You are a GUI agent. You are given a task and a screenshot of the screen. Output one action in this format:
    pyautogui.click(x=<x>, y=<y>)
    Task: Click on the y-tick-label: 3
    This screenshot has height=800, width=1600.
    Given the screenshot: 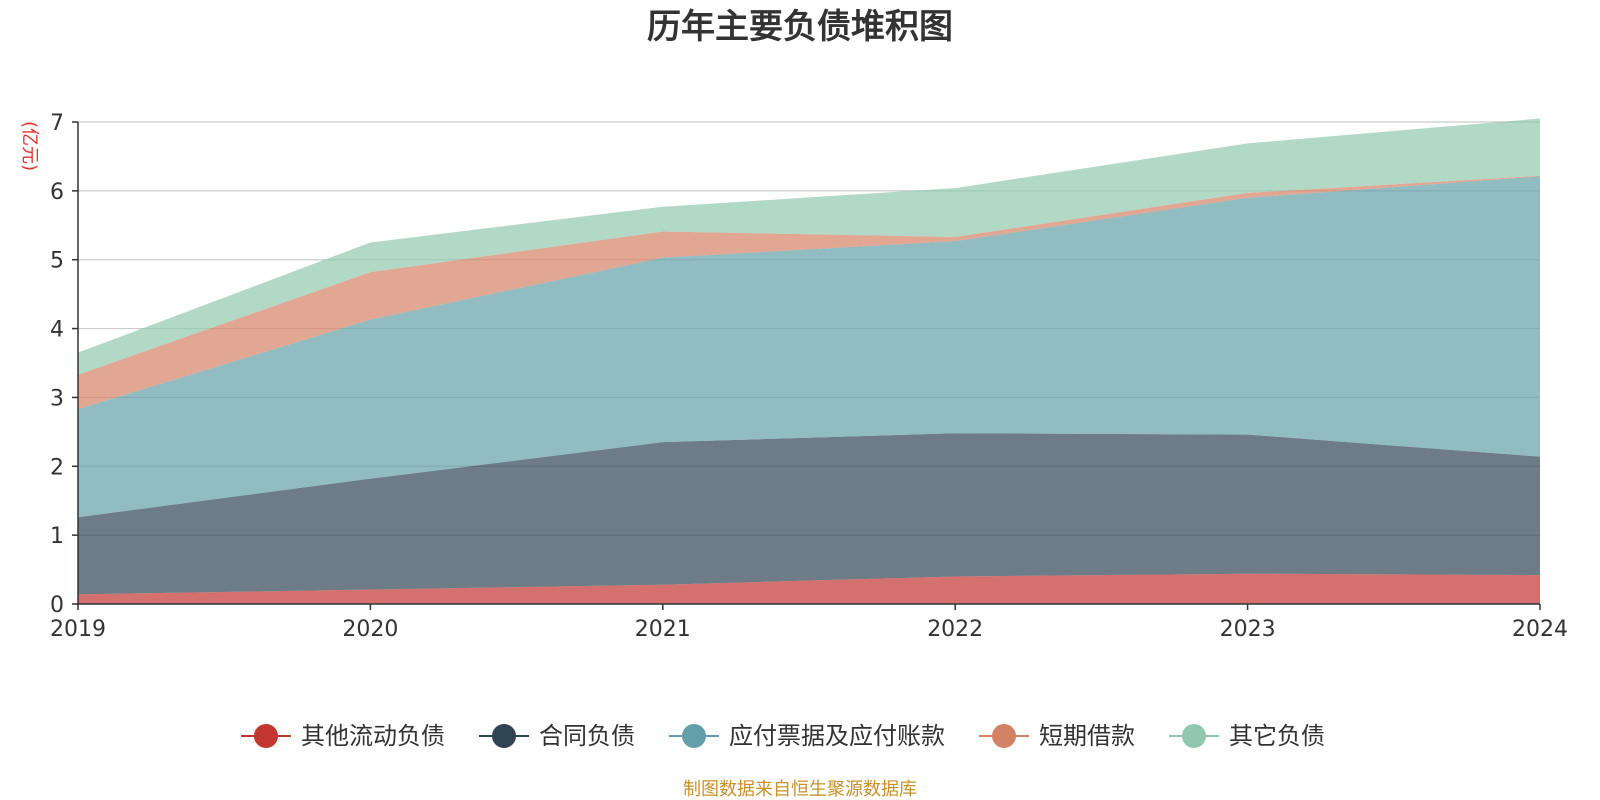 What is the action you would take?
    pyautogui.click(x=57, y=398)
    